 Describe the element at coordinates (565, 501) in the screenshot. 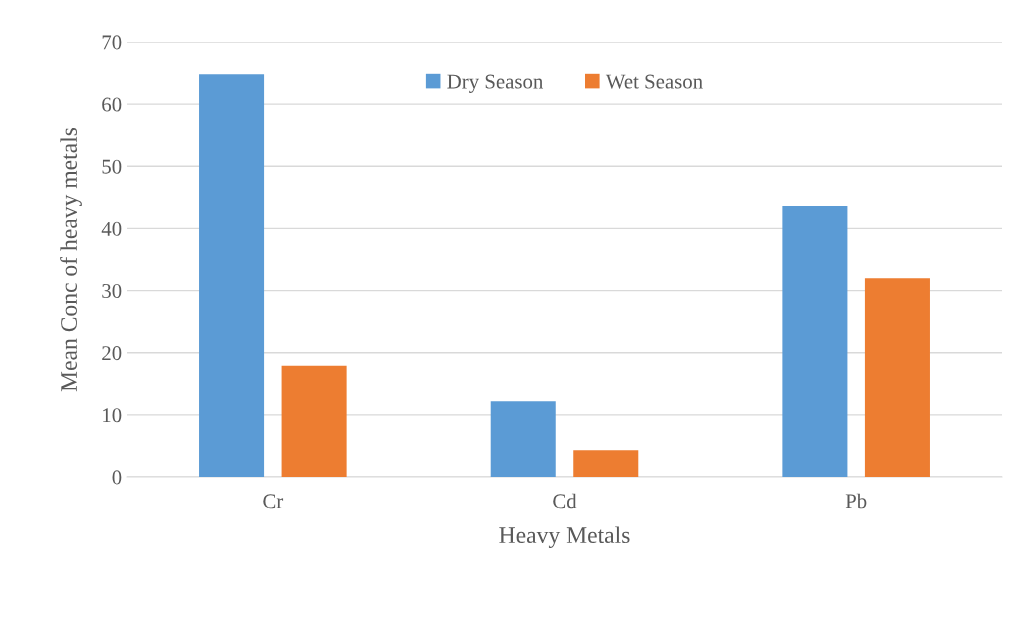

I see `x-tick-label: Cd` at that location.